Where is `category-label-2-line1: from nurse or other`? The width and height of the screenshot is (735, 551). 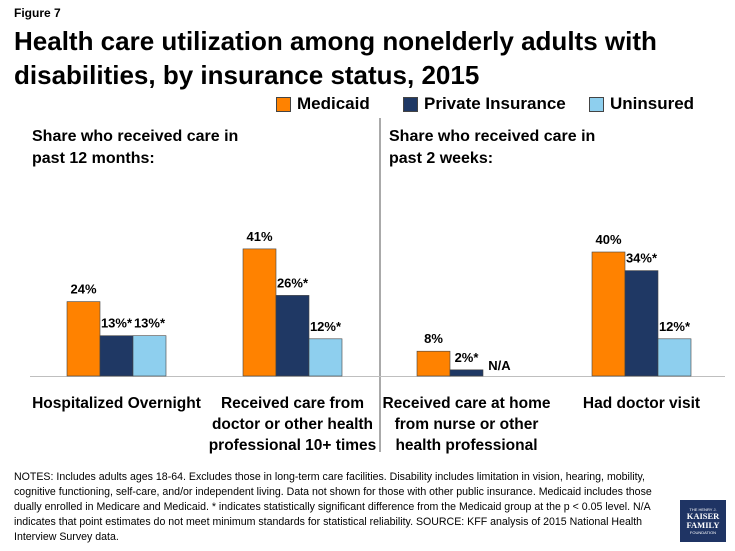 category-label-2-line1: from nurse or other is located at coordinates (467, 424).